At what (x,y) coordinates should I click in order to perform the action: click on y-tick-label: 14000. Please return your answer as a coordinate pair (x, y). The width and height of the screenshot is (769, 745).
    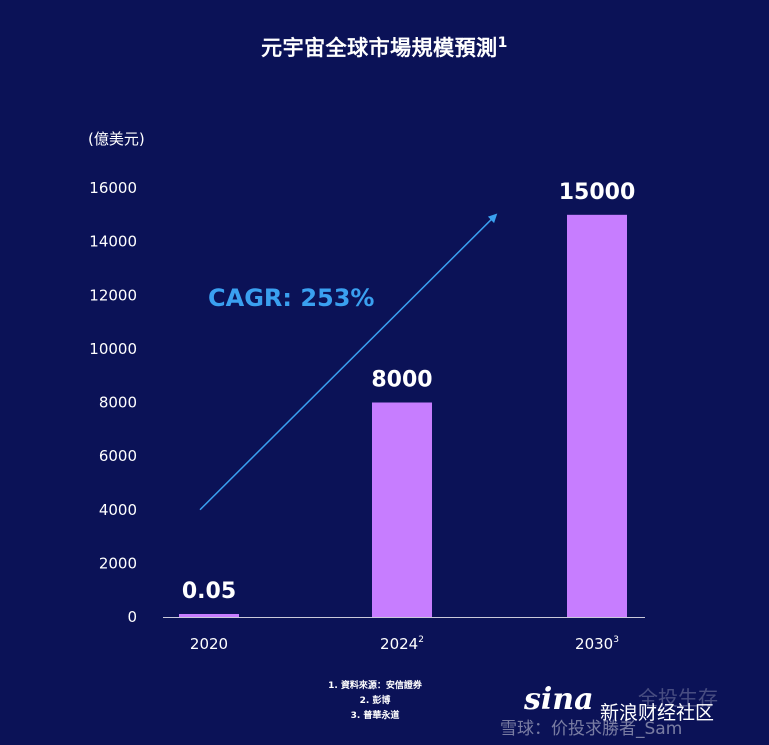
    Looking at the image, I should click on (113, 242).